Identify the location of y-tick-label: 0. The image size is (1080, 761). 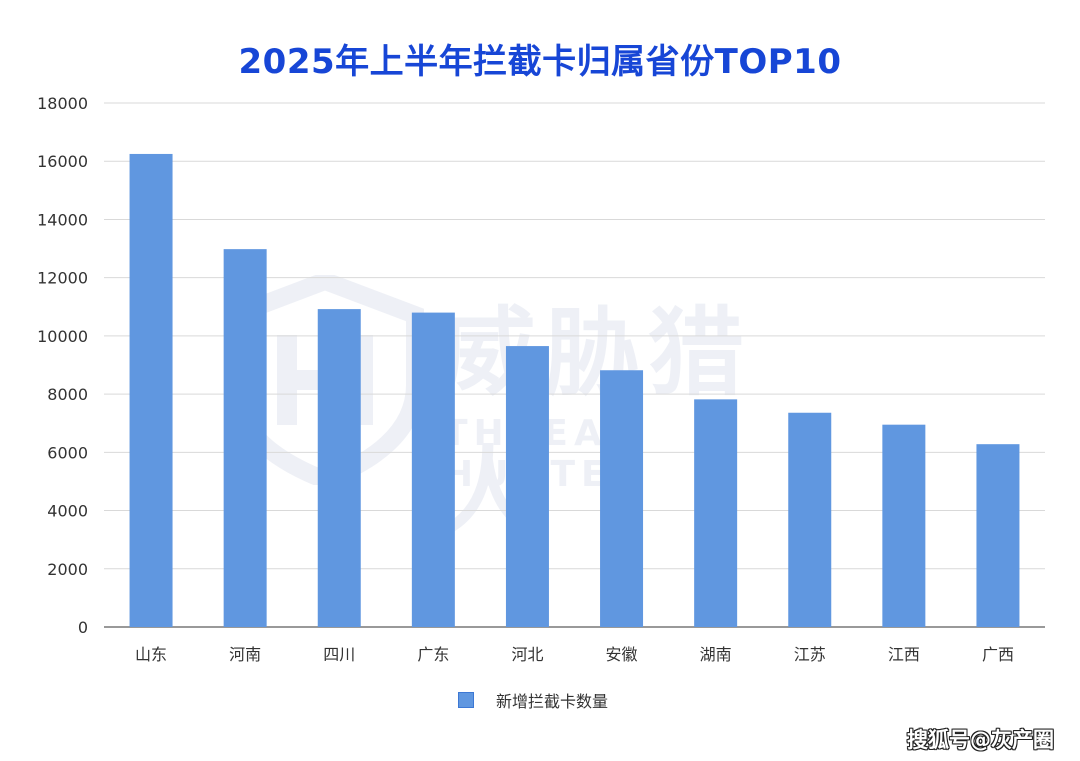
(83, 627).